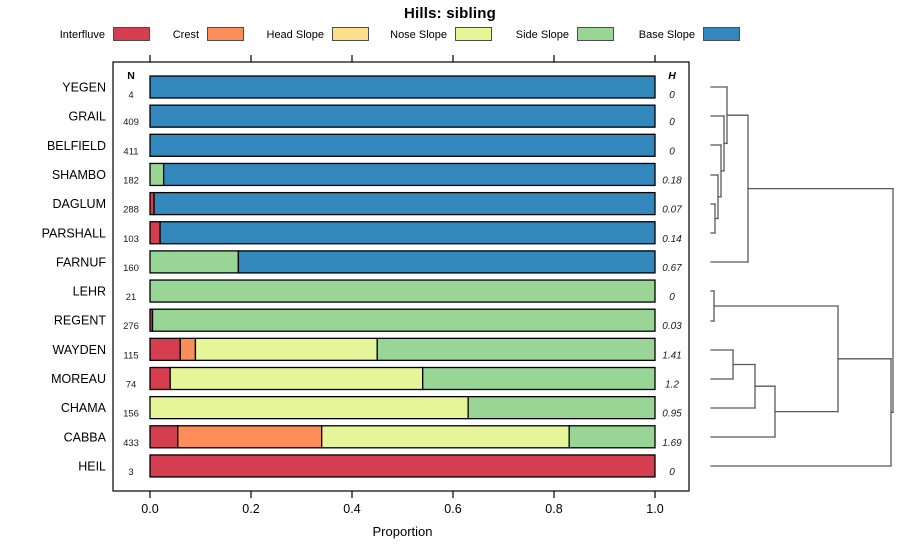 This screenshot has width=900, height=560. I want to click on legend-swatch-crest, so click(225, 34).